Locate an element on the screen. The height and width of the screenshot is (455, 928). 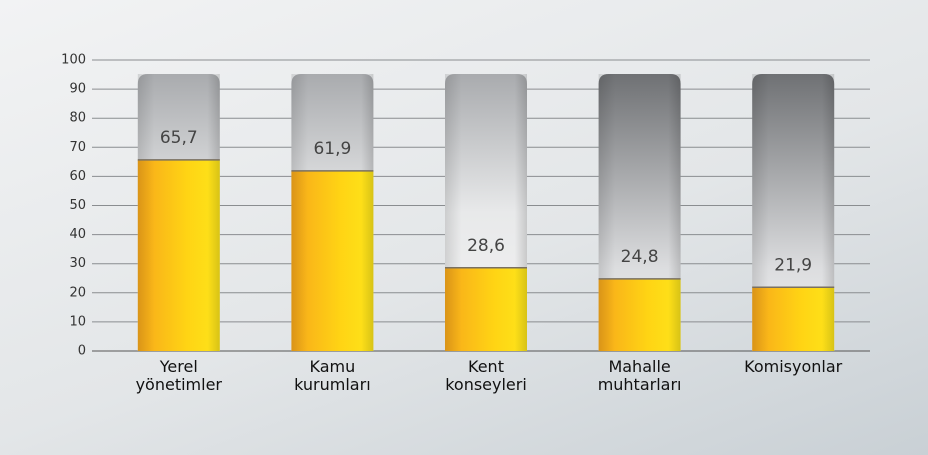
y-tick-label: 90 is located at coordinates (77, 89).